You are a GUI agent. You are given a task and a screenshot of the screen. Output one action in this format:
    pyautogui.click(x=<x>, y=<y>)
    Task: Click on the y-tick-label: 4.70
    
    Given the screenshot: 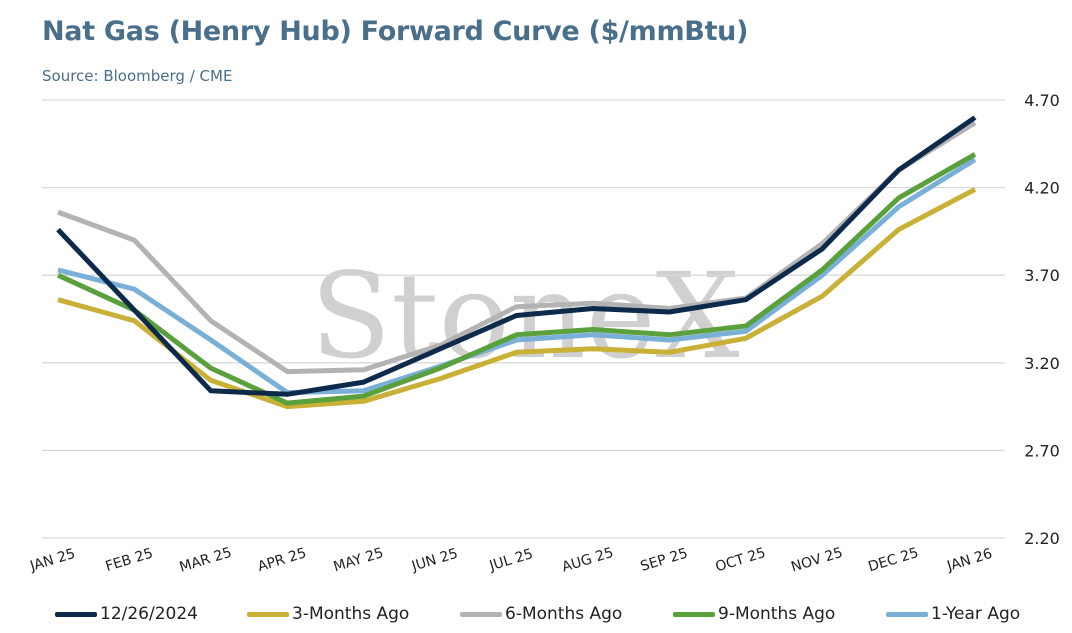 What is the action you would take?
    pyautogui.click(x=1042, y=100)
    